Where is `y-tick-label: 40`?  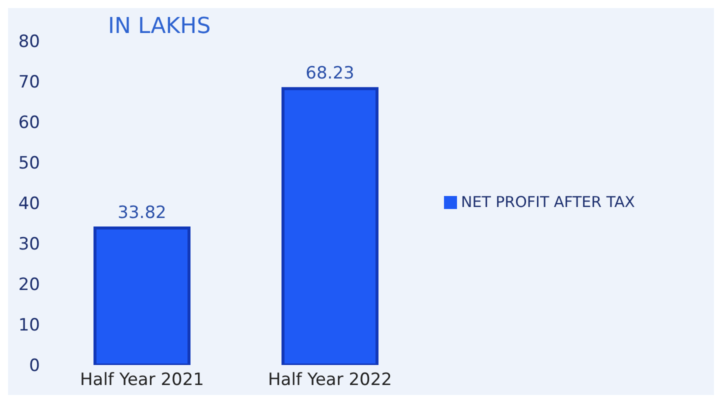
y-tick-label: 40 is located at coordinates (29, 204).